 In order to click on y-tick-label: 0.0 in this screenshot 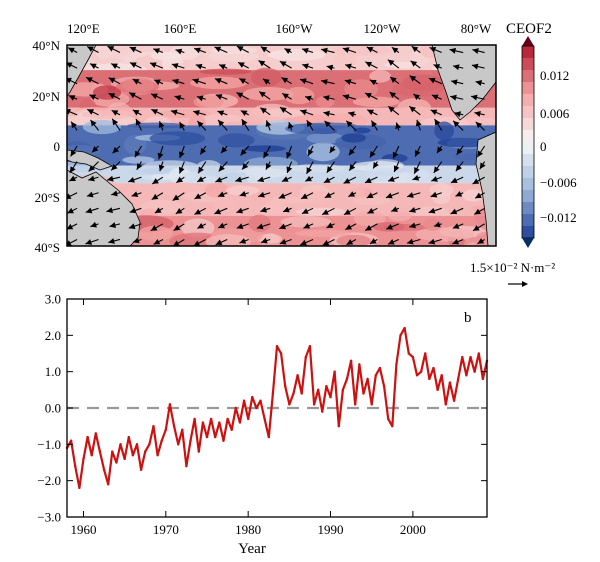, I will do `click(53, 408)`.